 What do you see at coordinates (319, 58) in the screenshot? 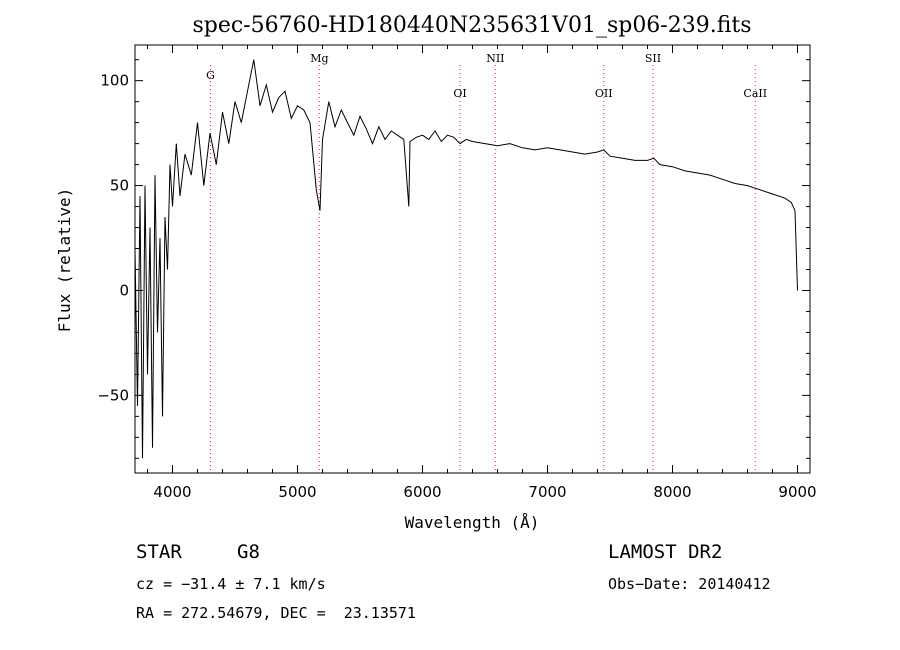
I see `line-marker-label: Mg` at bounding box center [319, 58].